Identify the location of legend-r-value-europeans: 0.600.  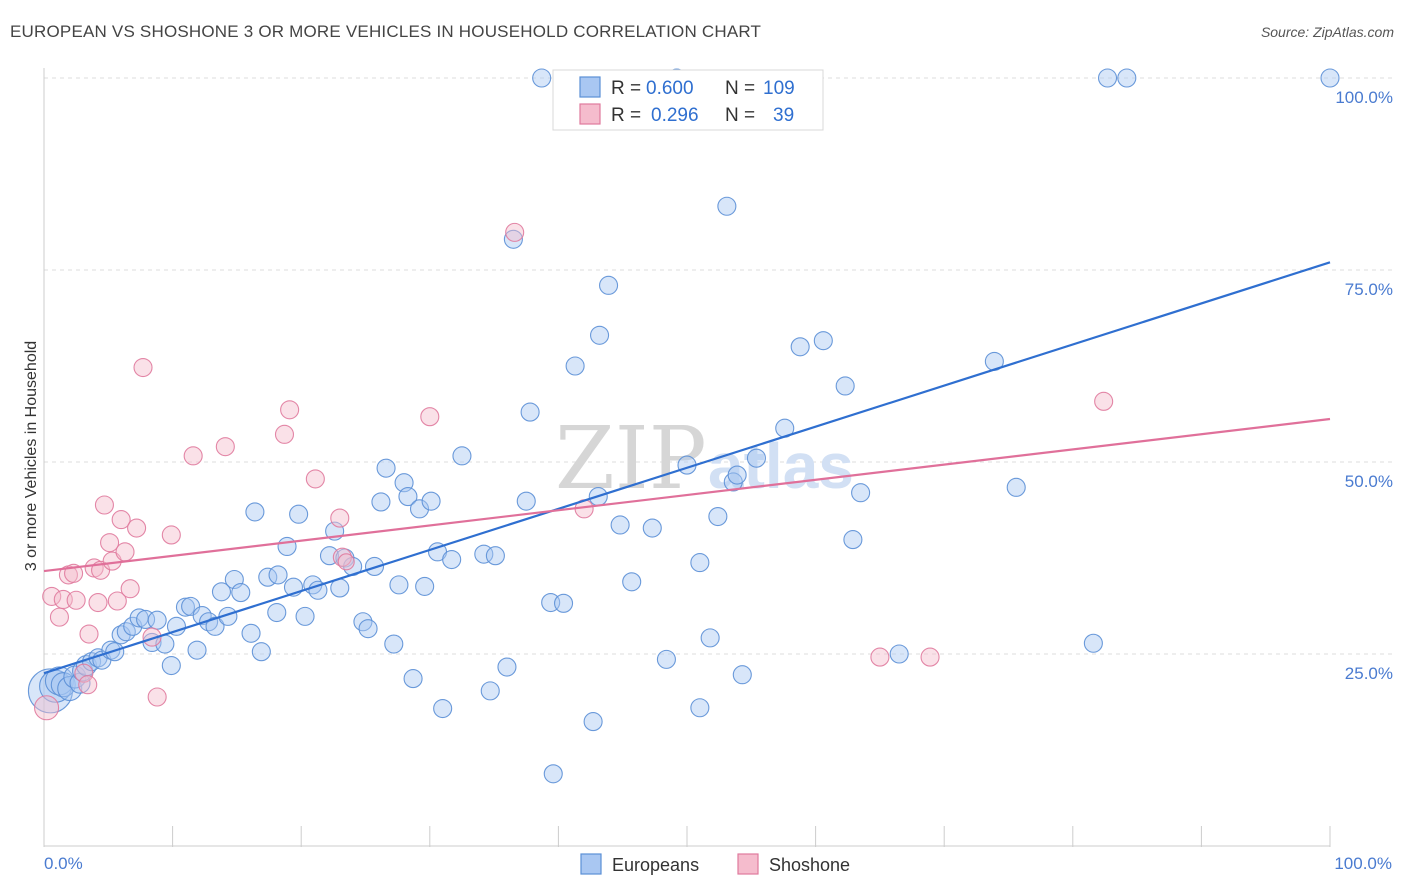
(670, 88).